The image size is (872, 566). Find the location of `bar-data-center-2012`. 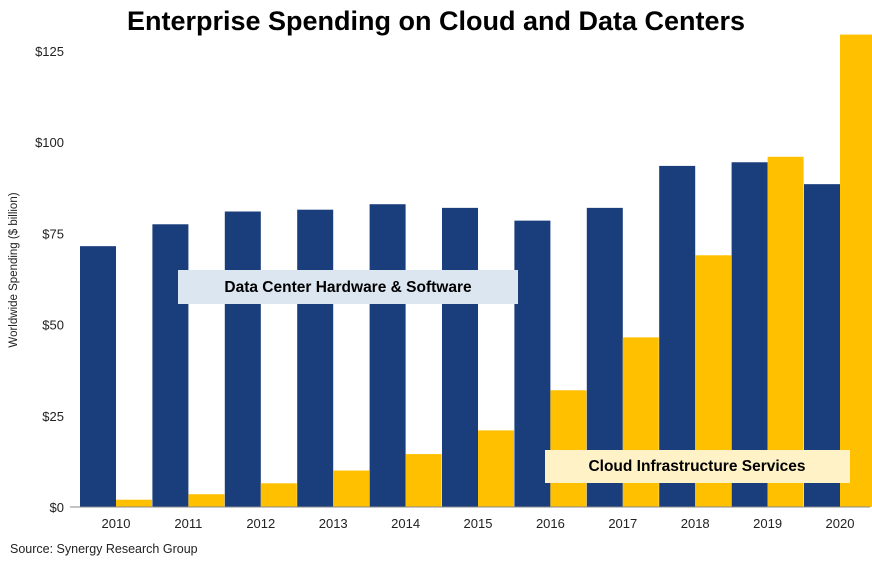

bar-data-center-2012 is located at coordinates (242, 359).